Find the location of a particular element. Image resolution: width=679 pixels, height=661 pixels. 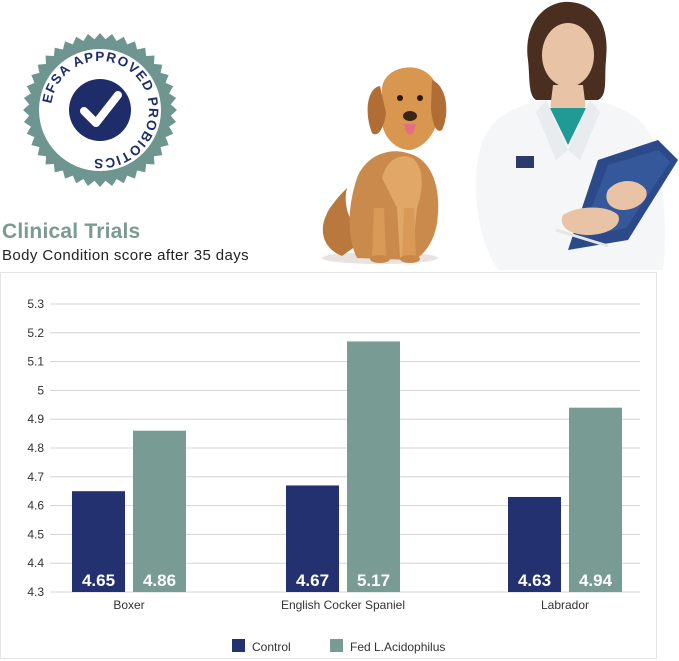

efsa-approved-probiotics-badge: EFSA APPROVED PROBIOTICS is located at coordinates (100, 110).